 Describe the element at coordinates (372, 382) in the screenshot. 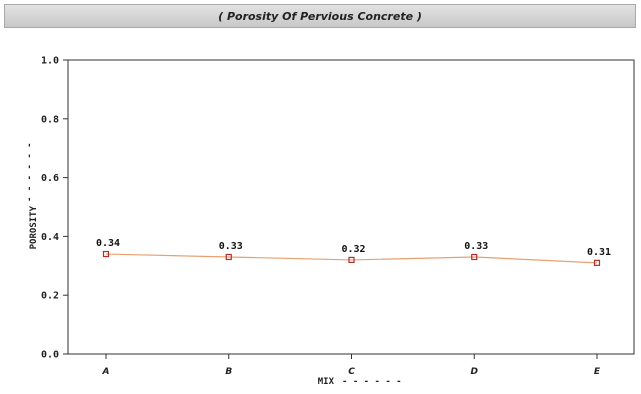

I see `x-axis-title-dashes: - - - - - -` at that location.